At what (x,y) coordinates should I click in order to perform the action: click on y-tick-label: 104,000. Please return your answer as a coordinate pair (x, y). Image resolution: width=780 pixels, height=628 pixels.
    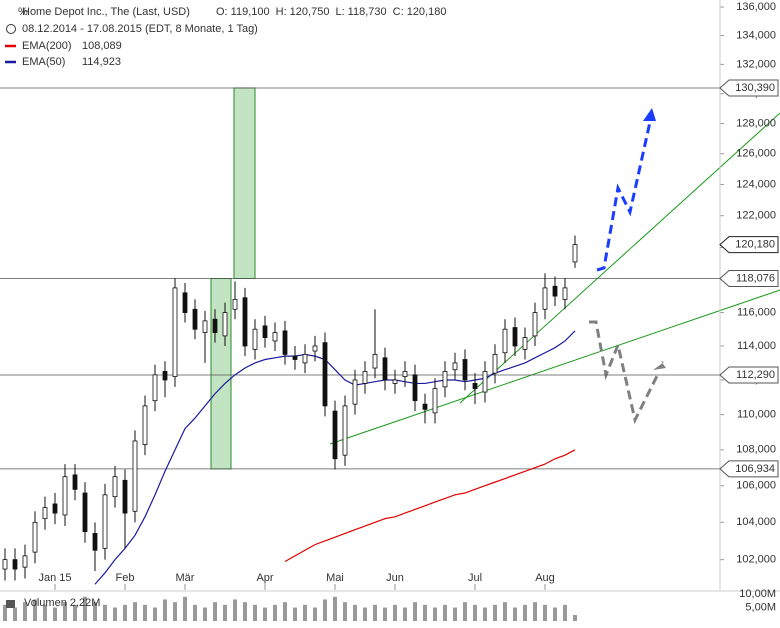
    Looking at the image, I should click on (756, 522).